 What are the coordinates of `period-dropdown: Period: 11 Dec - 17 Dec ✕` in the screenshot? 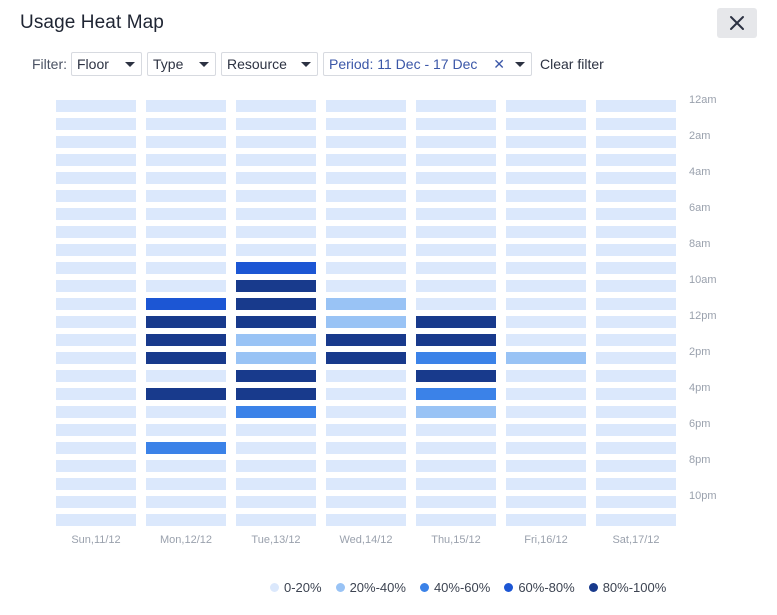 It's located at (427, 64).